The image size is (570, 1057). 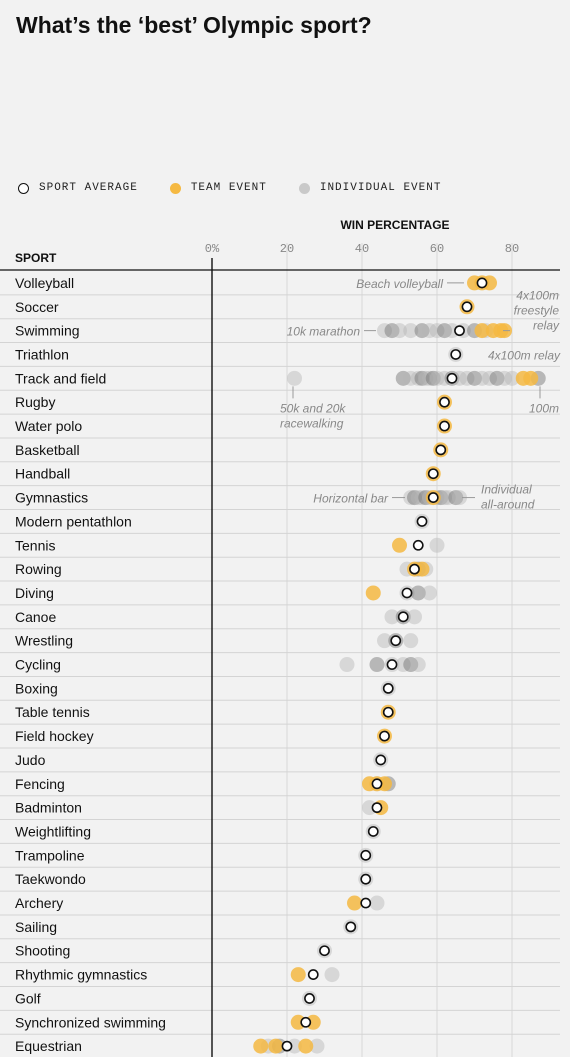 What do you see at coordinates (50, 879) in the screenshot?
I see `row-label: Taekwondo` at bounding box center [50, 879].